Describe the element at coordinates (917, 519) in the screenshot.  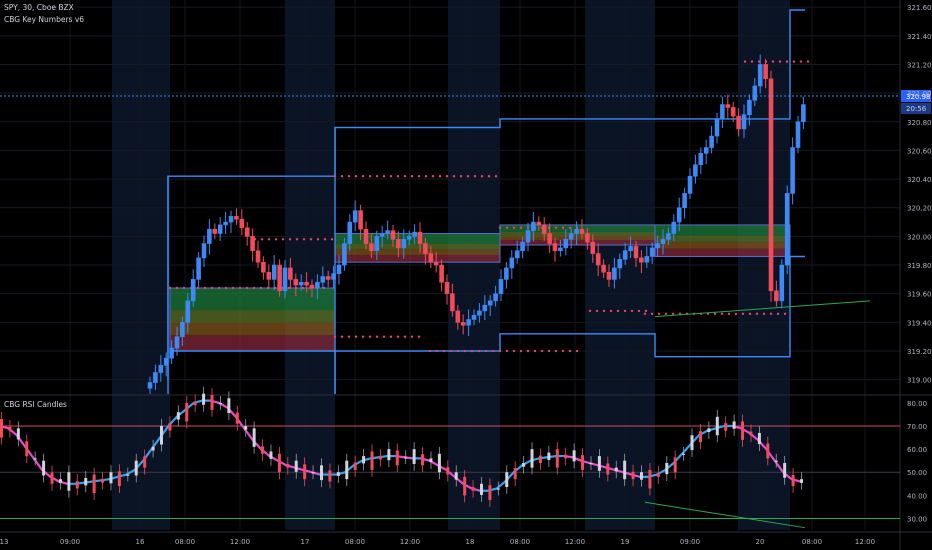
I see `rsi-tick-label: 30.00` at that location.